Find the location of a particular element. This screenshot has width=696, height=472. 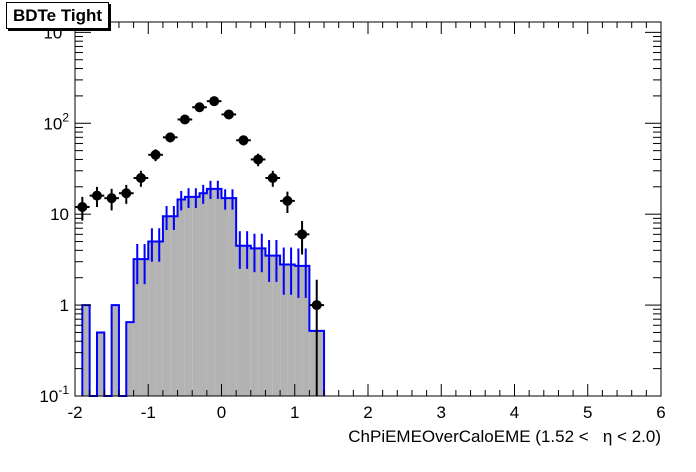

x-tick-label: 5 is located at coordinates (587, 412).